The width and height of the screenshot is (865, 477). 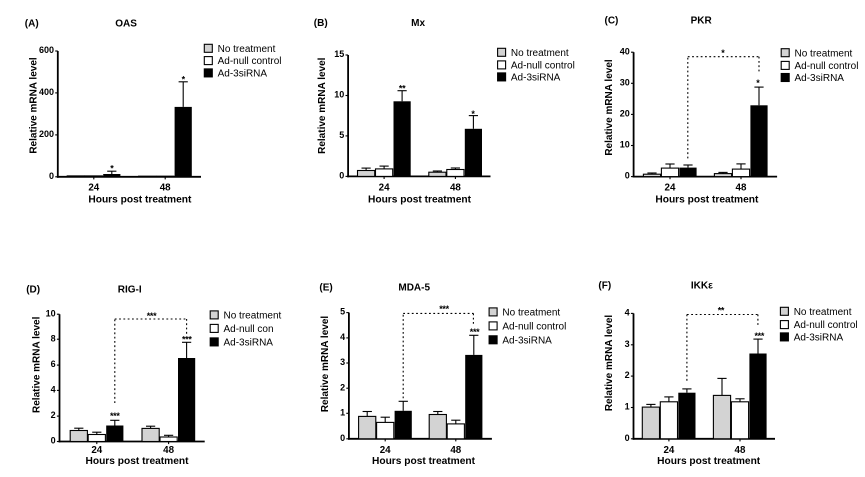 What do you see at coordinates (702, 286) in the screenshot?
I see `svg-text: IKKε` at bounding box center [702, 286].